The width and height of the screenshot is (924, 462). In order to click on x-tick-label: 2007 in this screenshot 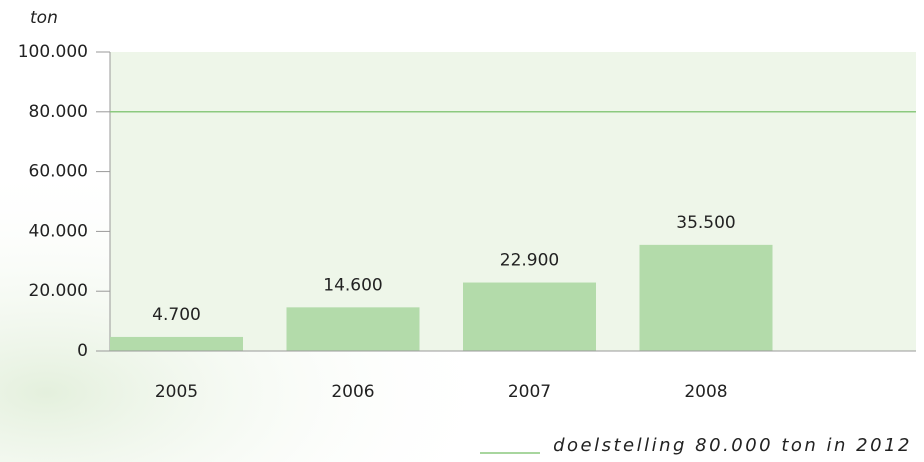, I will do `click(529, 392)`.